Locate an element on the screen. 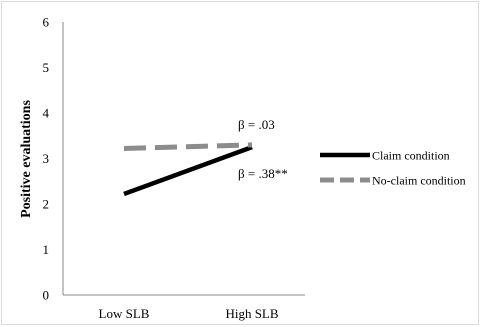 This screenshot has height=327, width=481. annotation-beta-claim: β = .38** is located at coordinates (263, 173).